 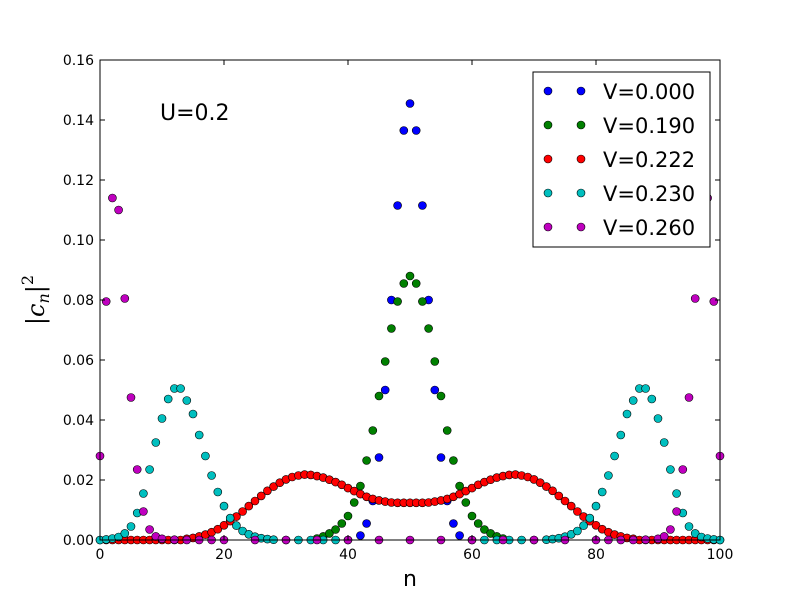 I want to click on legend-label: V=0.000, so click(x=649, y=92).